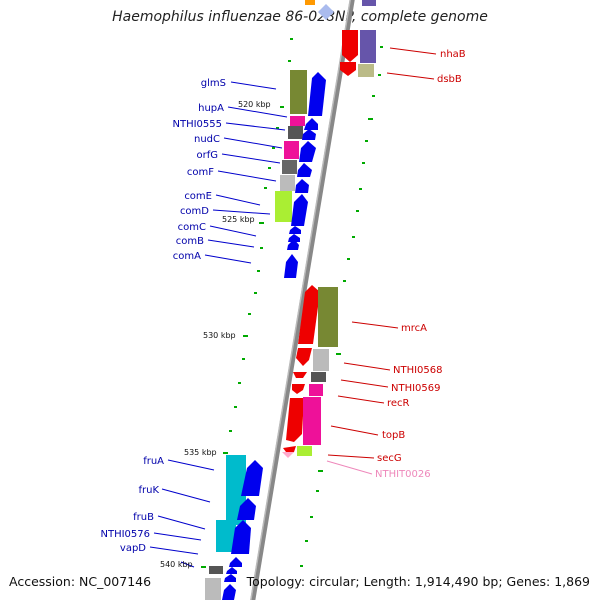 Image resolution: width=600 pixels, height=600 pixels. What do you see at coordinates (153, 461) in the screenshot?
I see `gene-label-fruA: fruA` at bounding box center [153, 461].